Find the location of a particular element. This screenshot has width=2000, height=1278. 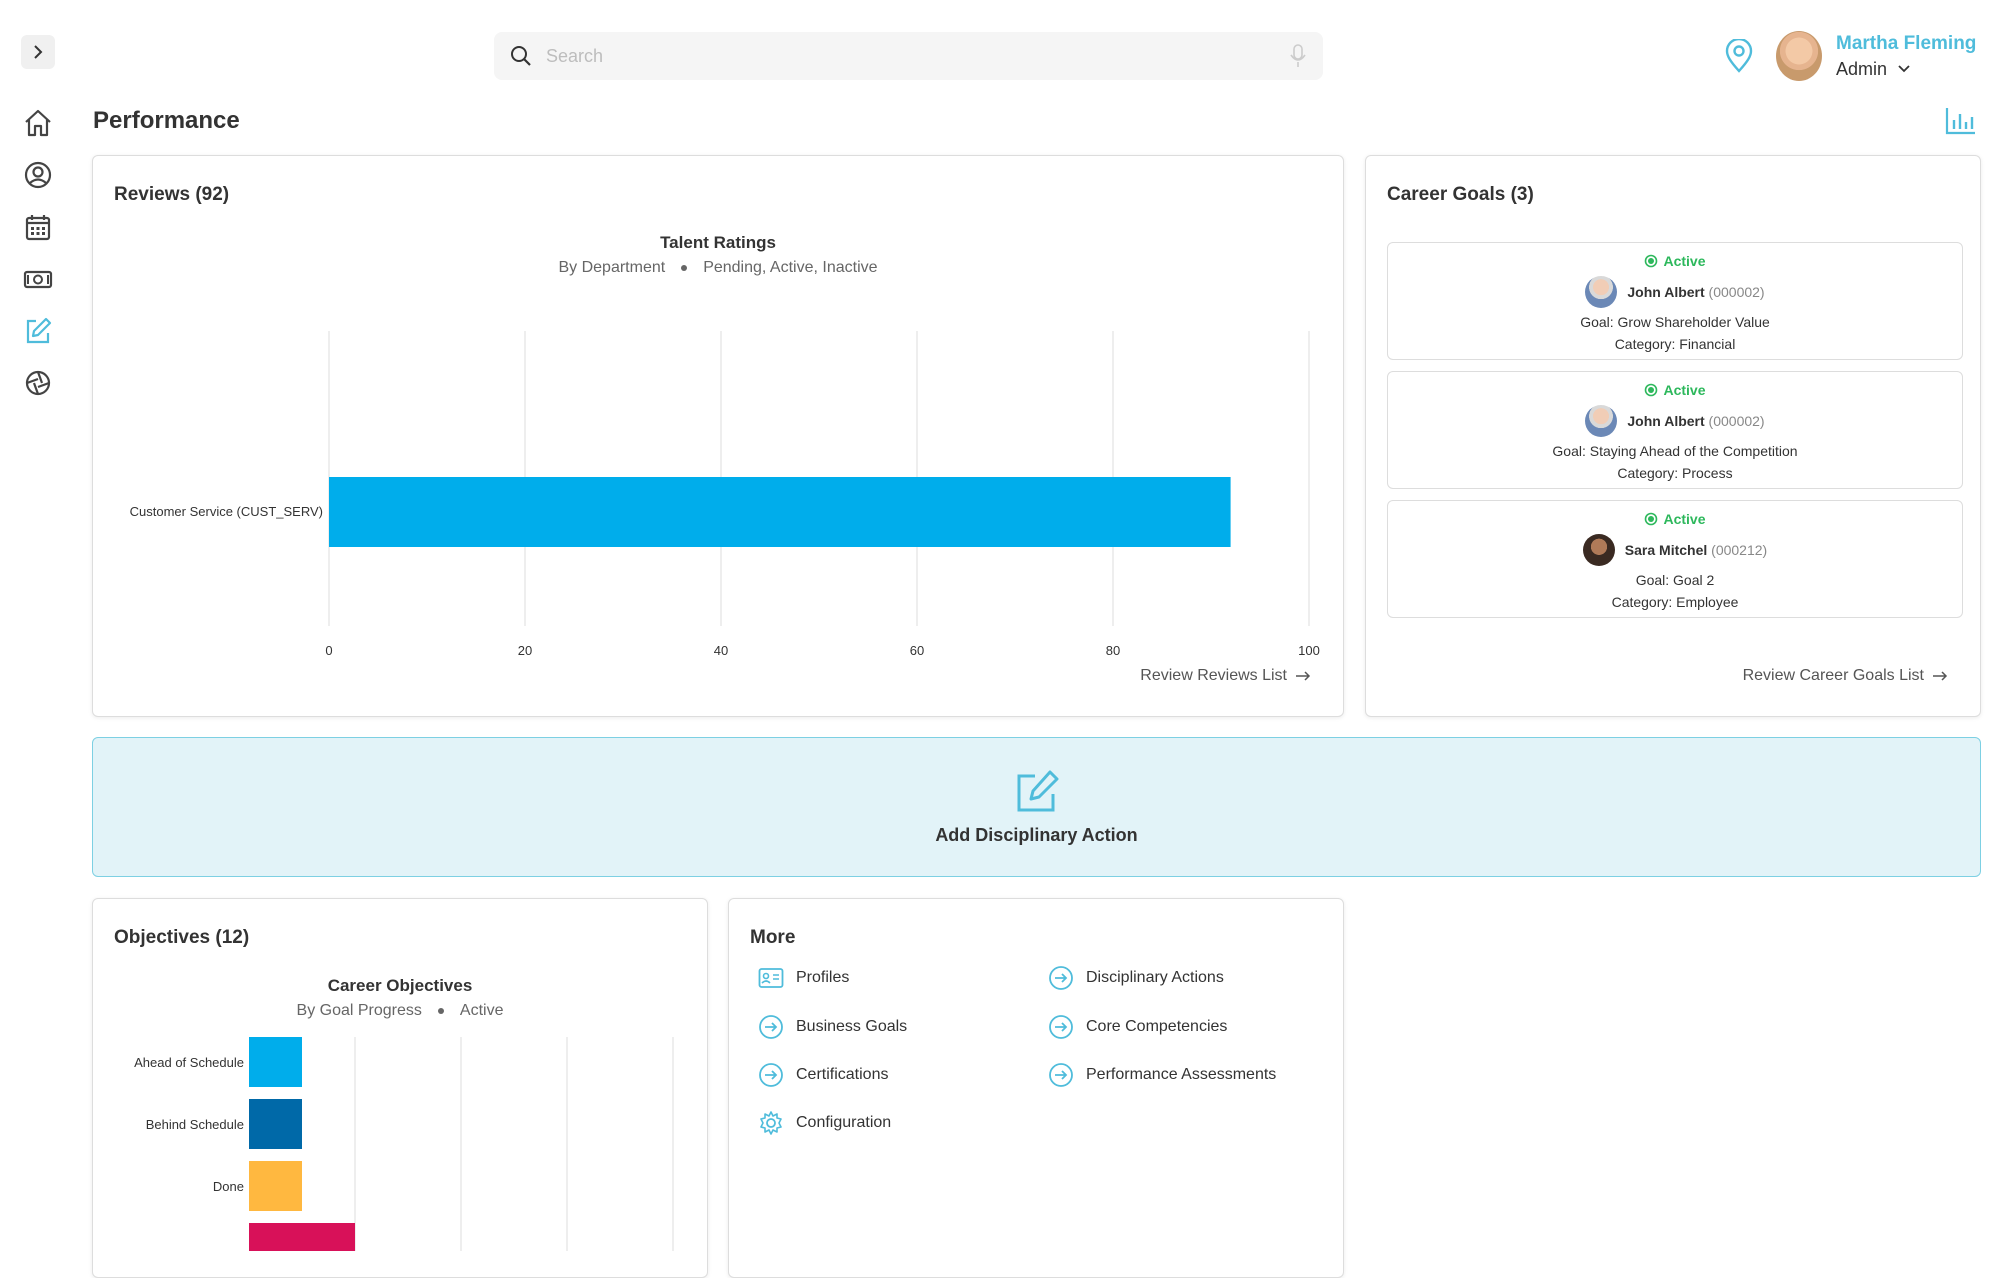

more-link-certifications: Certifications is located at coordinates (823, 1075).